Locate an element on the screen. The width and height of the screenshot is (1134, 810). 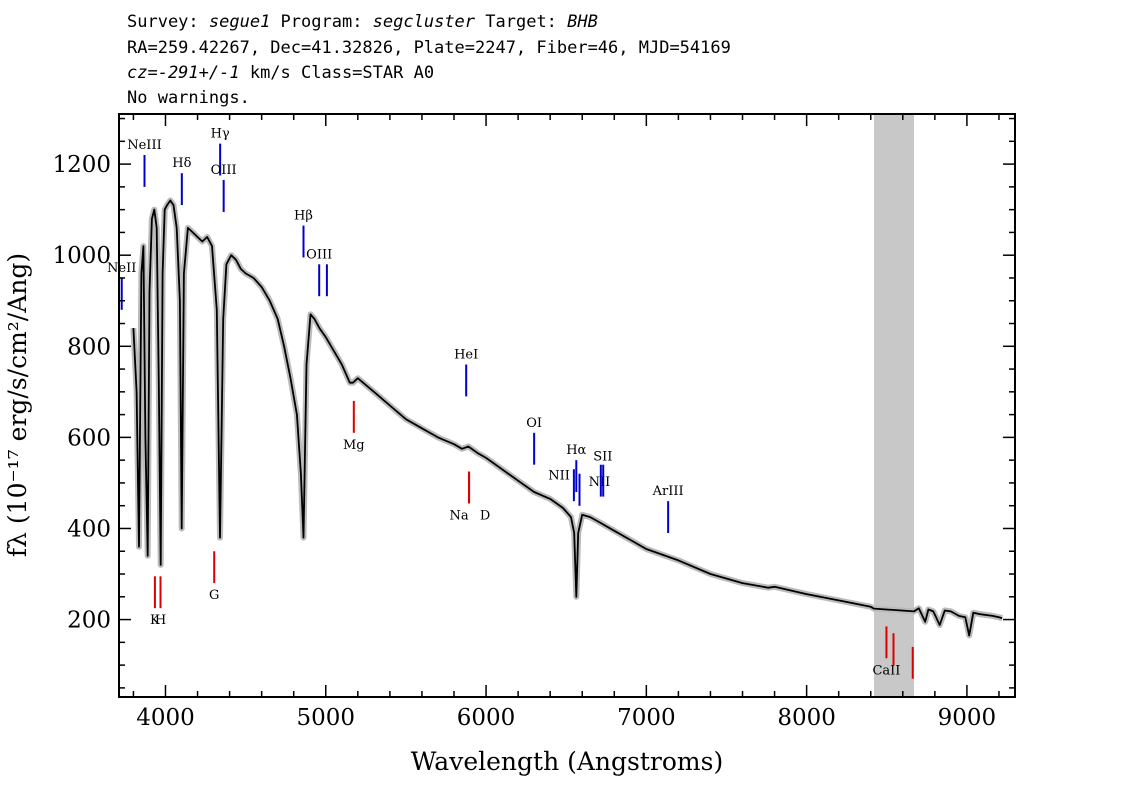
spectral-line-label: H is located at coordinates (160, 620).